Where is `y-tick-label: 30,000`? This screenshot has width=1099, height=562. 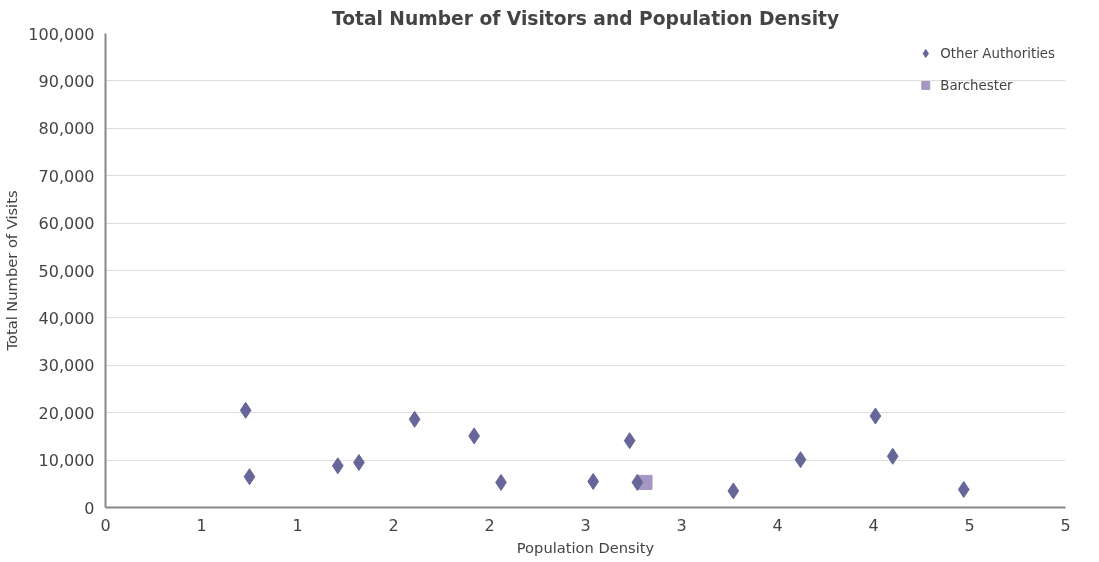
y-tick-label: 30,000 is located at coordinates (66, 366).